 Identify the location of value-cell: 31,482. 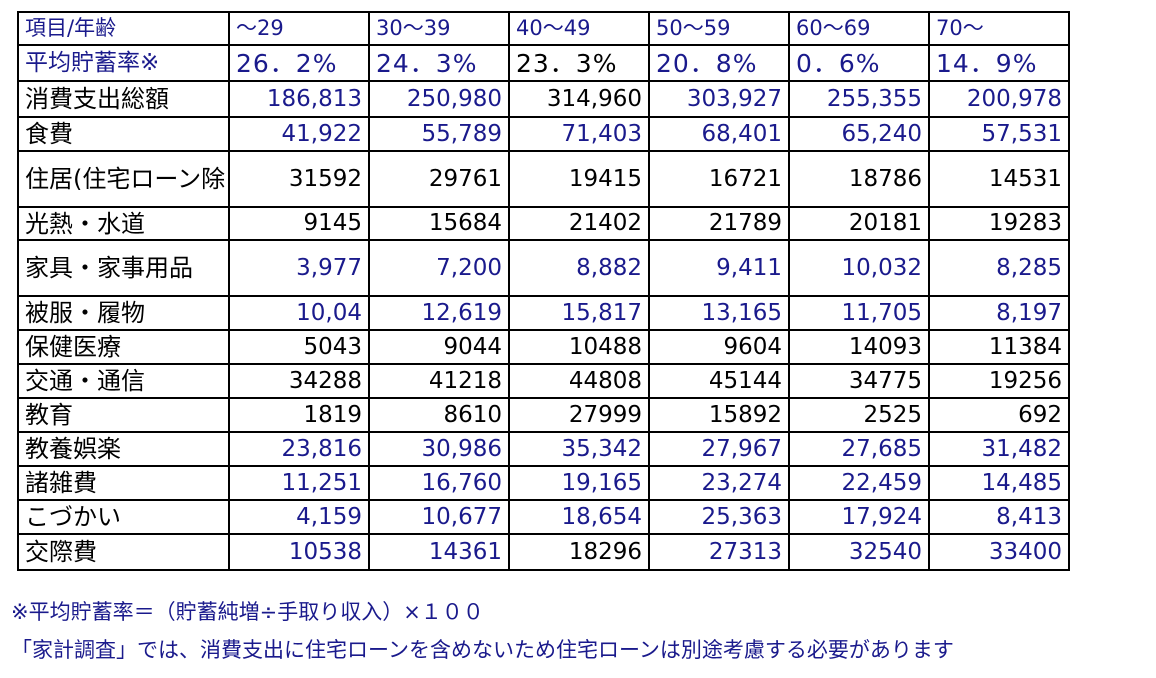
(999, 449).